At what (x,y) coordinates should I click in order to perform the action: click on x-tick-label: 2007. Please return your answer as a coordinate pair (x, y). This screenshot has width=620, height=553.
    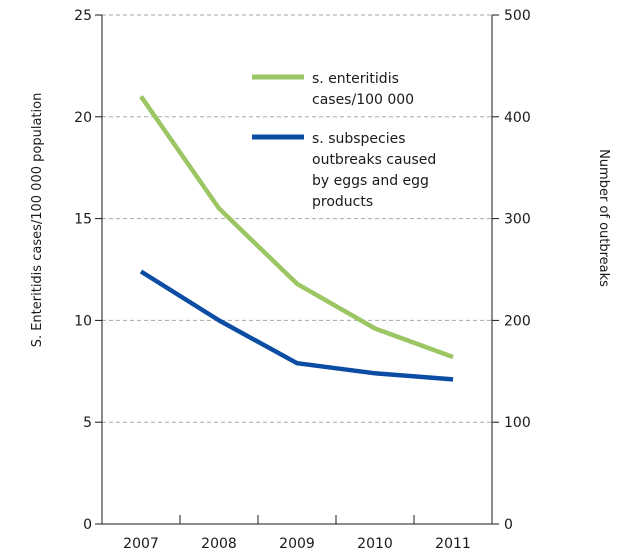
    Looking at the image, I should click on (141, 544).